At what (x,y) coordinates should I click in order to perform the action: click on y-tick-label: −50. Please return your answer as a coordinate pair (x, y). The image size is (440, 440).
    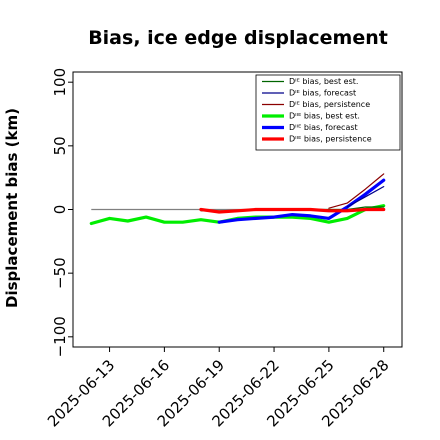
    Looking at the image, I should click on (60, 273).